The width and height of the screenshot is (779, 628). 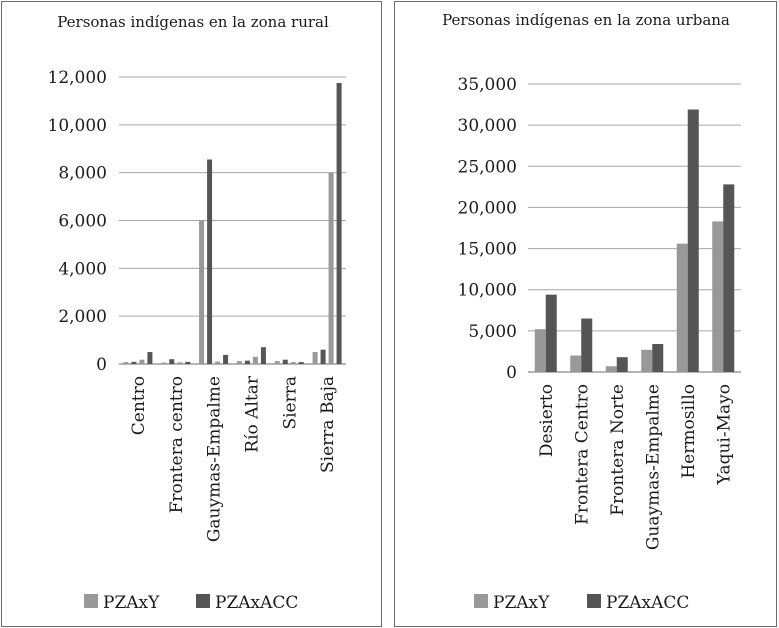 I want to click on y-tick-label: 20,000, so click(x=487, y=208).